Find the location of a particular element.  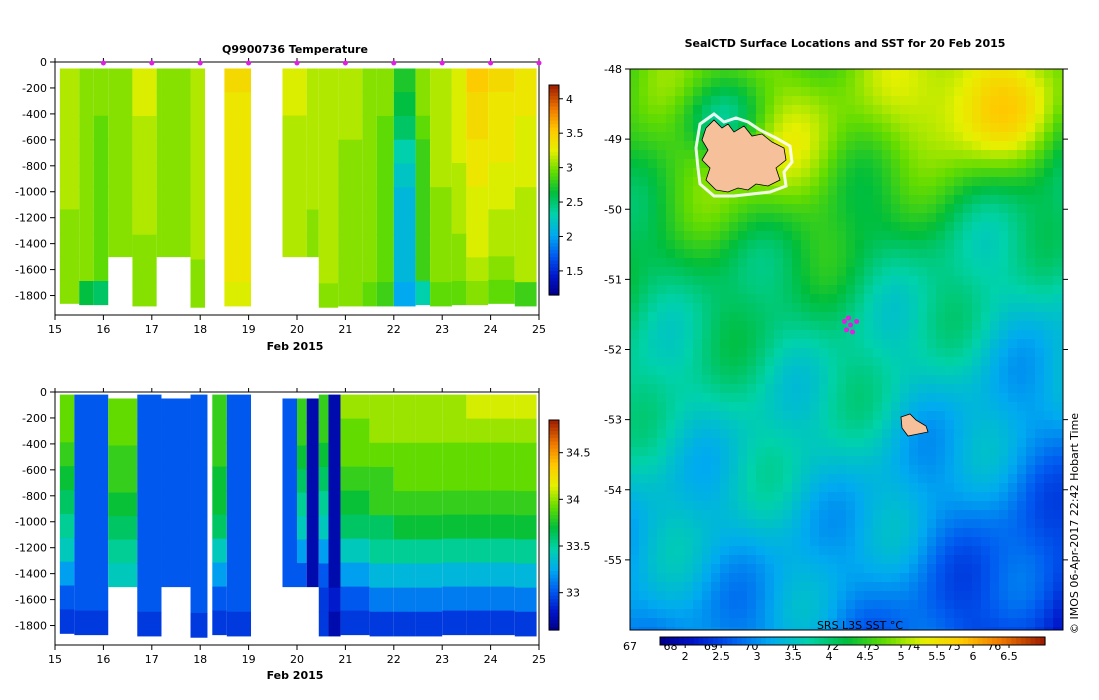

salinity-y-tick-label: -1000 is located at coordinates (31, 522).